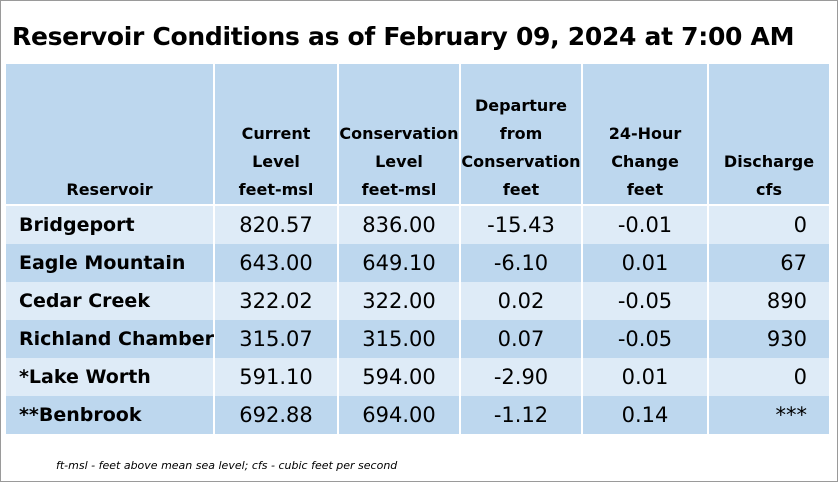 The height and width of the screenshot is (482, 838). What do you see at coordinates (115, 339) in the screenshot?
I see `reservoir-name-cell: Richland Chambers` at bounding box center [115, 339].